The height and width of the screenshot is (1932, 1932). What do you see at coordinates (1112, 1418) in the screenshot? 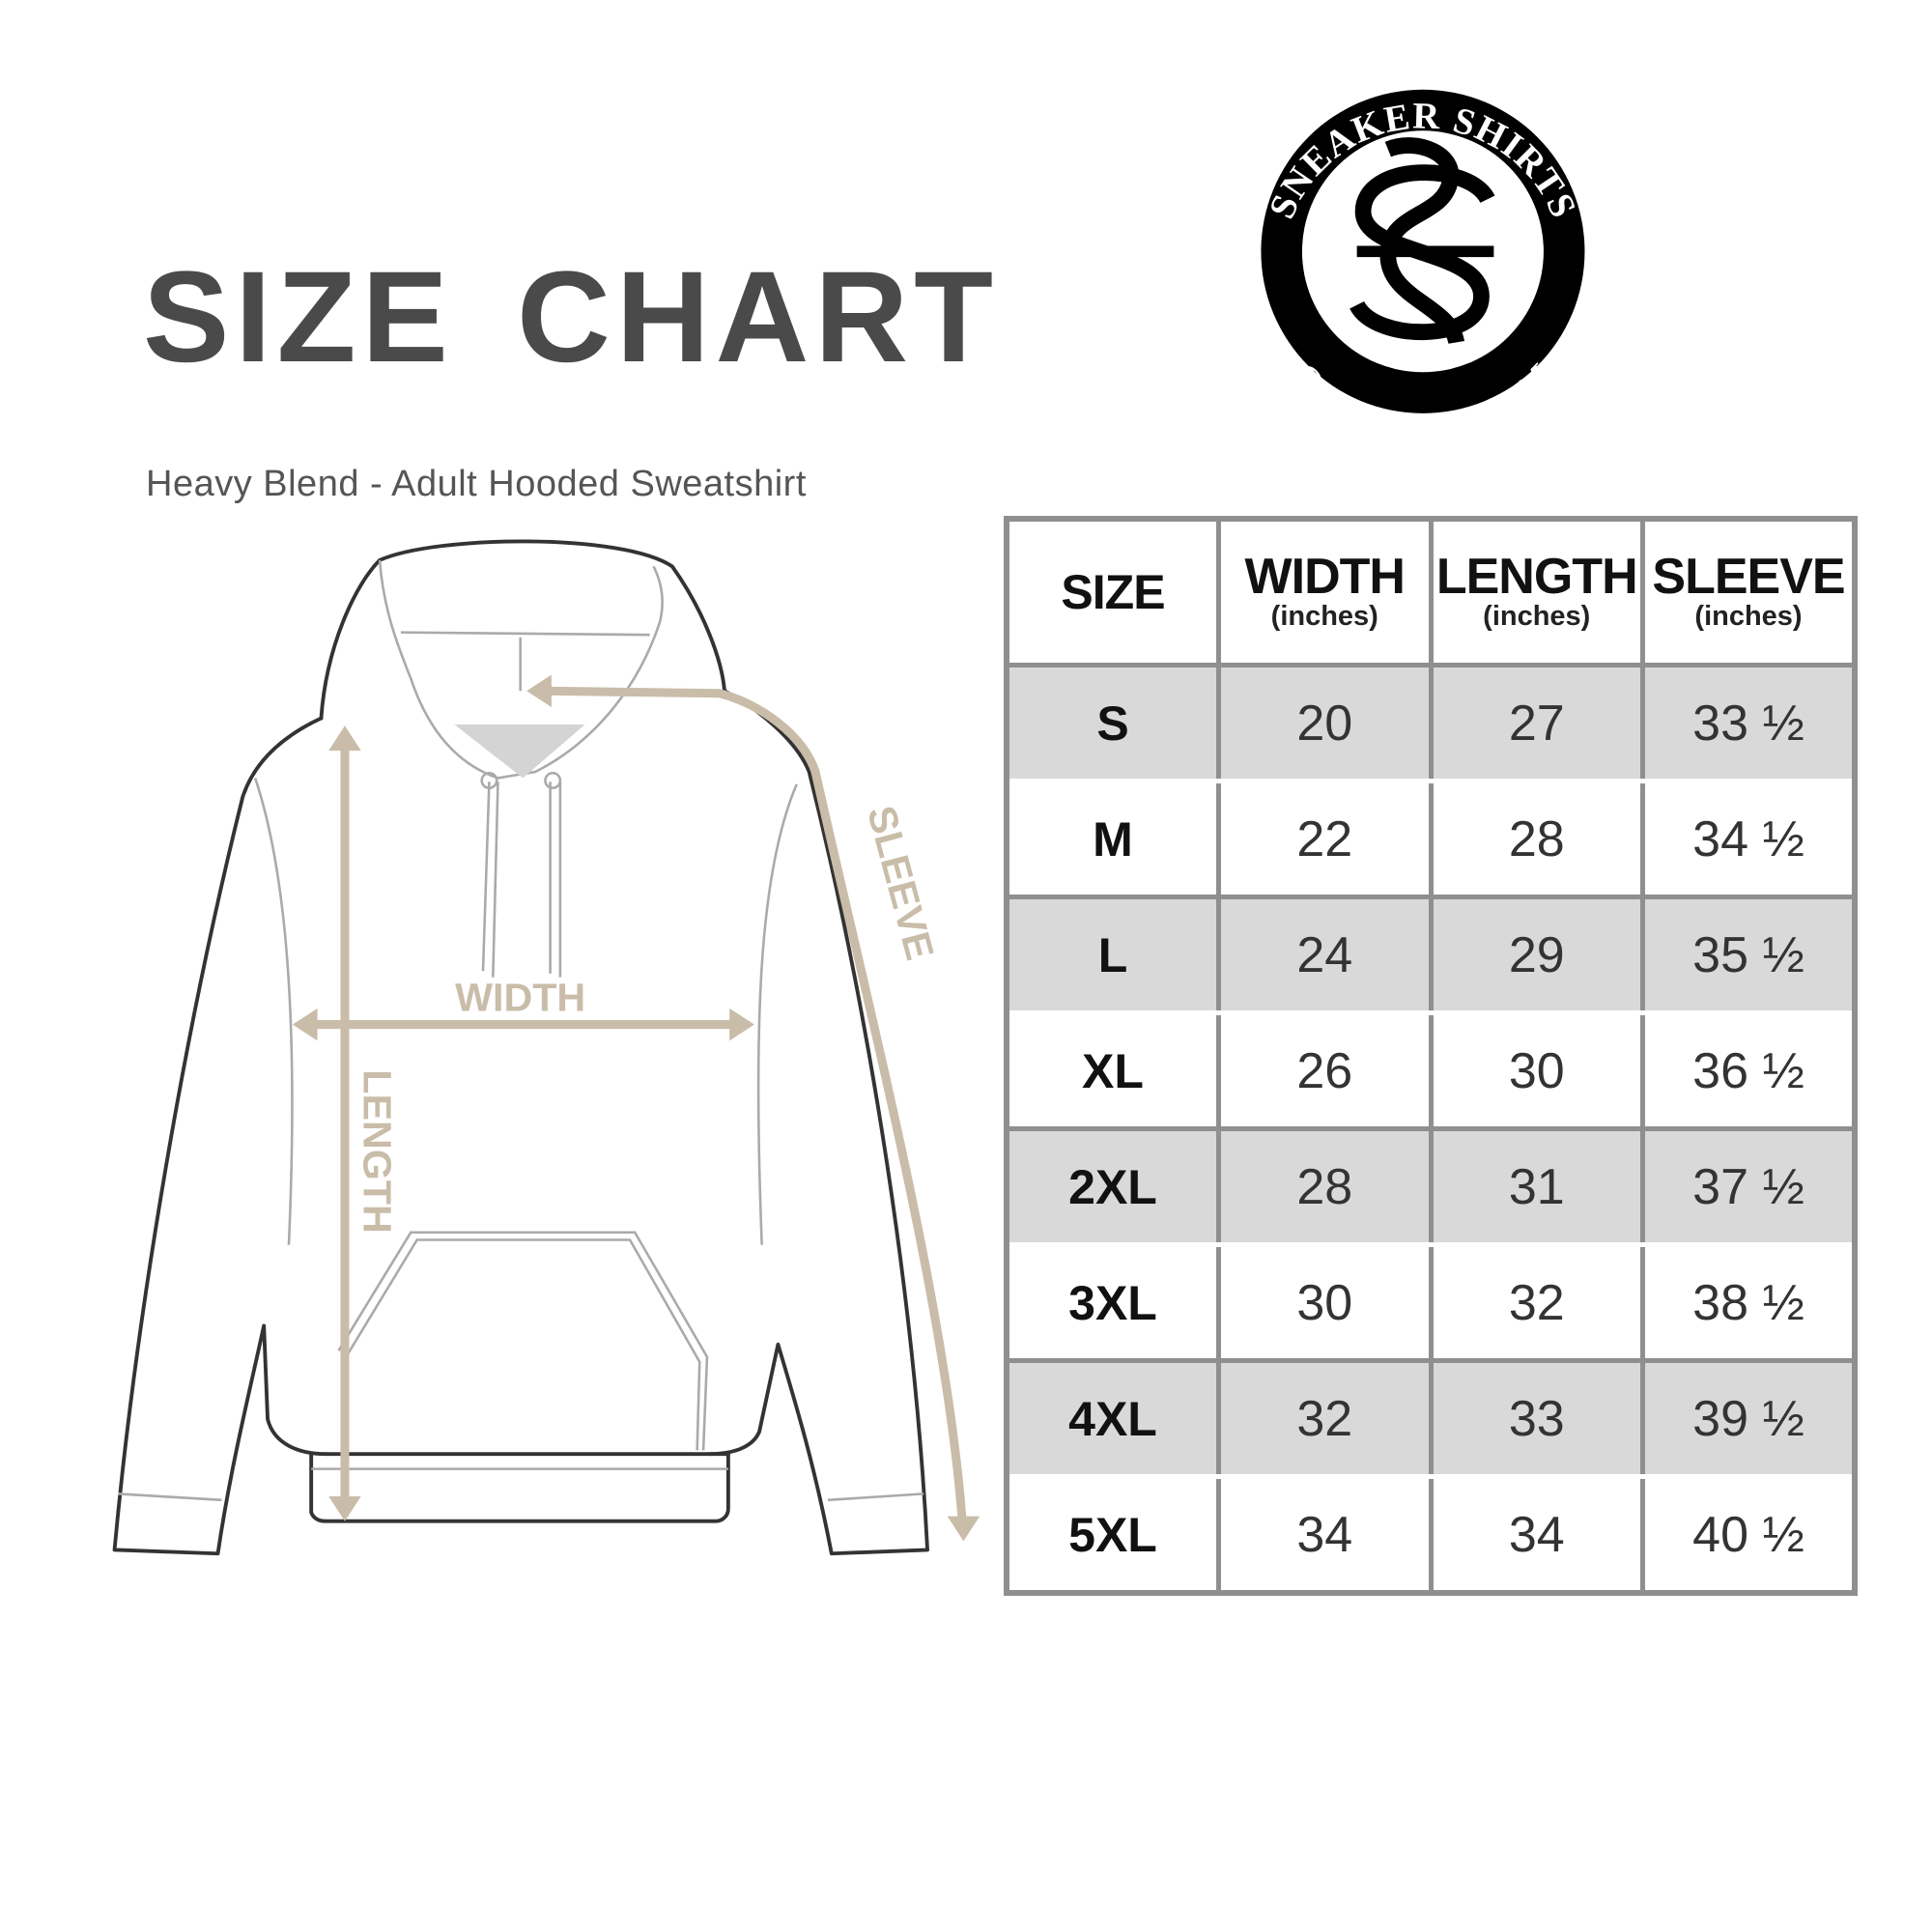
I see `size-cell: 4XL` at bounding box center [1112, 1418].